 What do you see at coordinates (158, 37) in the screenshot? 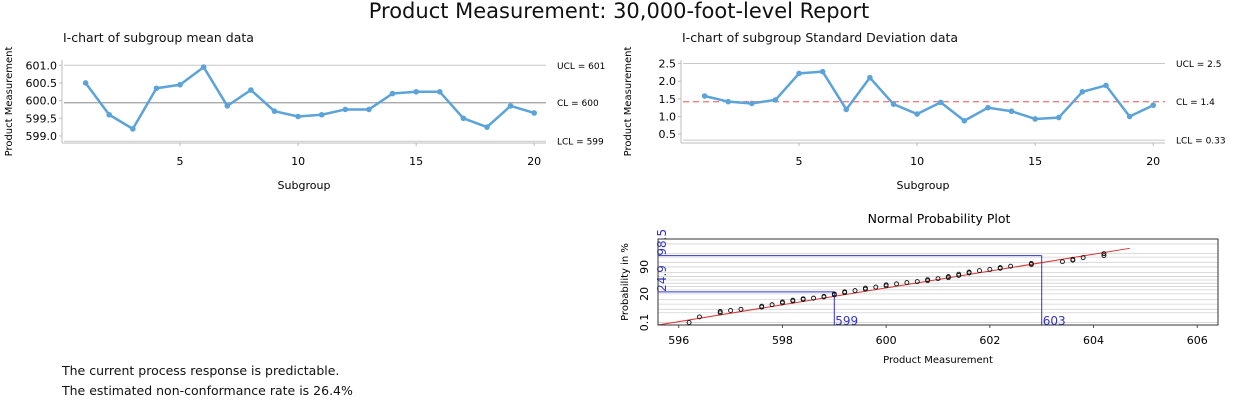
I see `mean-chart-title: I-chart of subgroup mean data` at bounding box center [158, 37].